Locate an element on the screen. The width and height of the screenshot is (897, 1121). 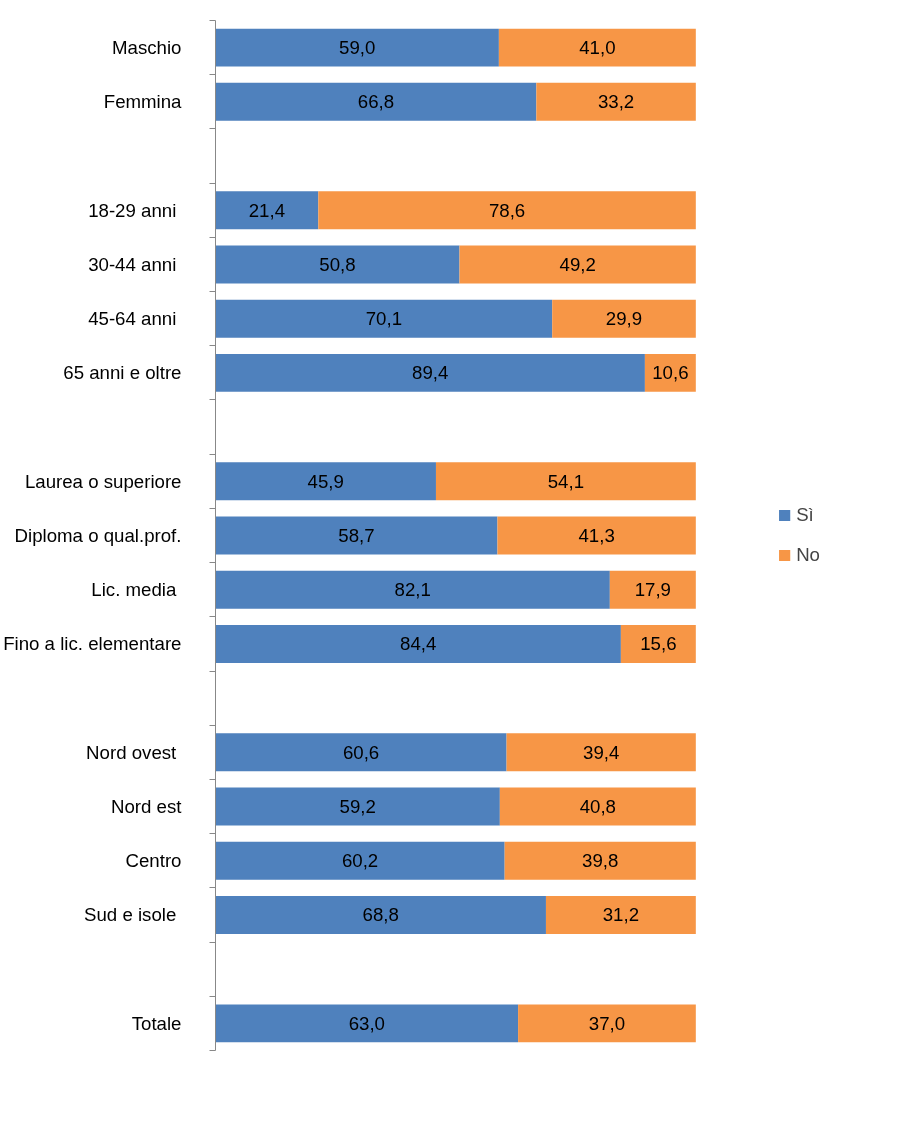
data-label: 63,0 is located at coordinates (366, 1023).